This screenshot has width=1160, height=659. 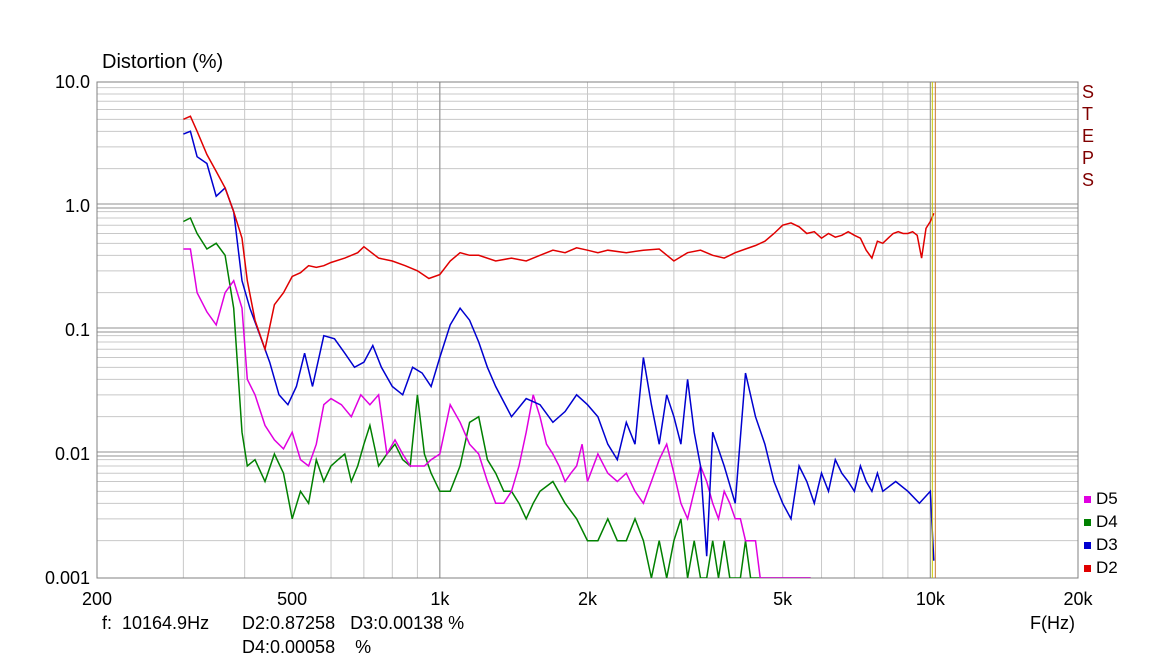 I want to click on y-tick-label: 0.1, so click(x=77, y=330).